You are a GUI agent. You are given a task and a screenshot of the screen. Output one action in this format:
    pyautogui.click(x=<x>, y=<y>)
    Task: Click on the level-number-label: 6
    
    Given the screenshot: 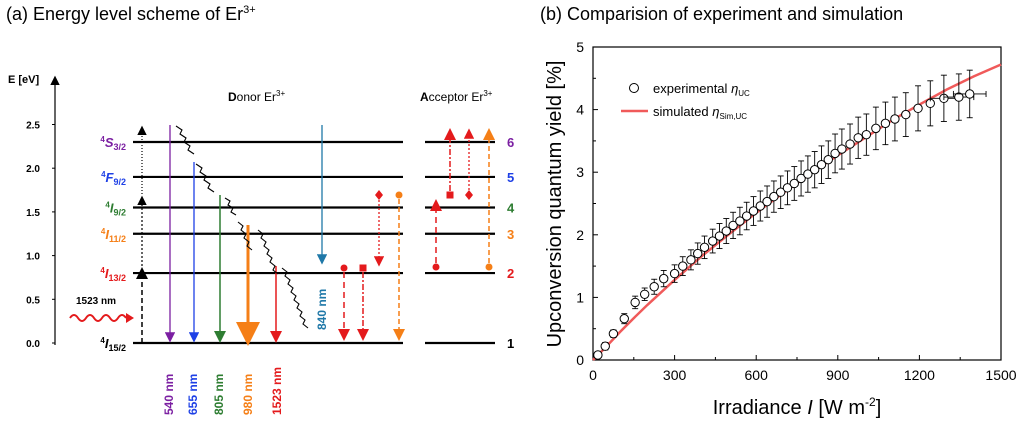 What is the action you would take?
    pyautogui.click(x=510, y=142)
    